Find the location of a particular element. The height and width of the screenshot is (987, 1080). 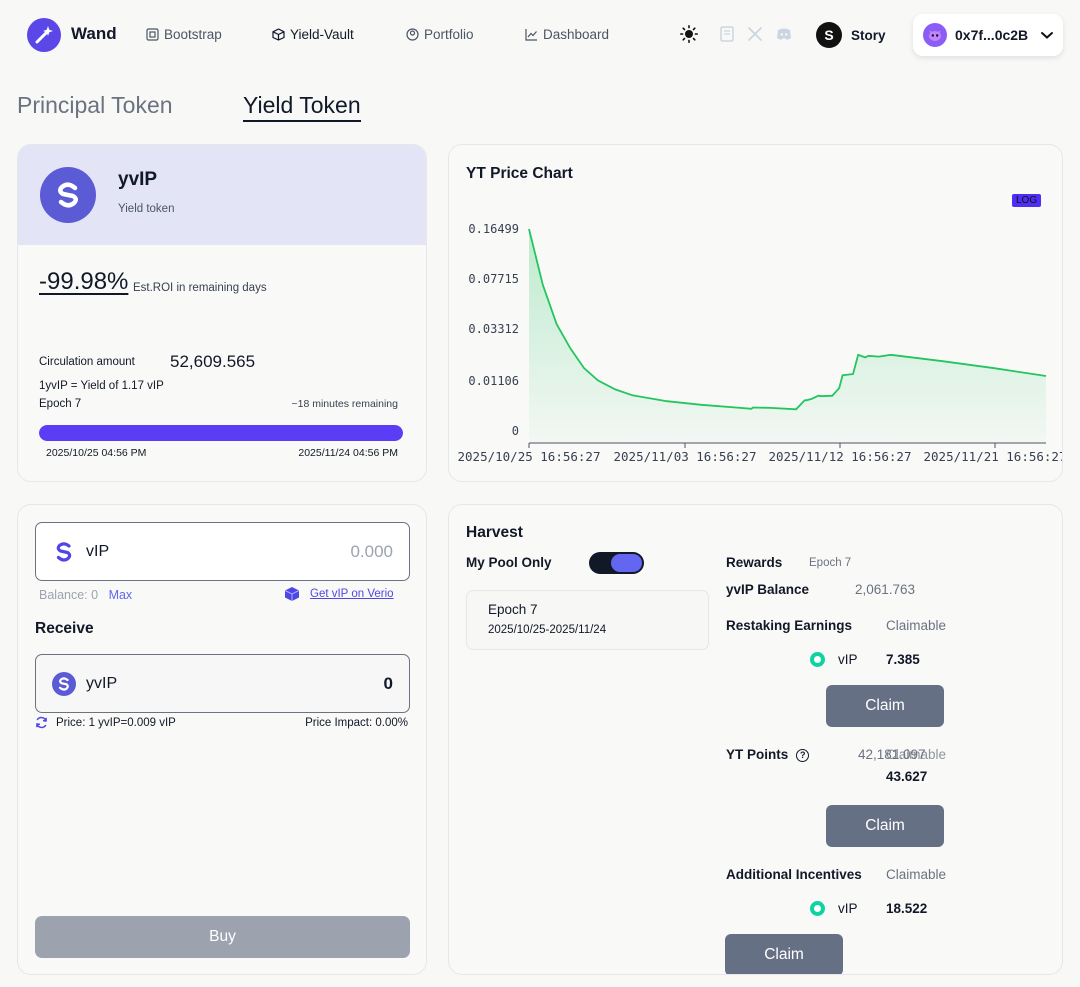

rewards-epoch: Epoch 7 is located at coordinates (830, 563).